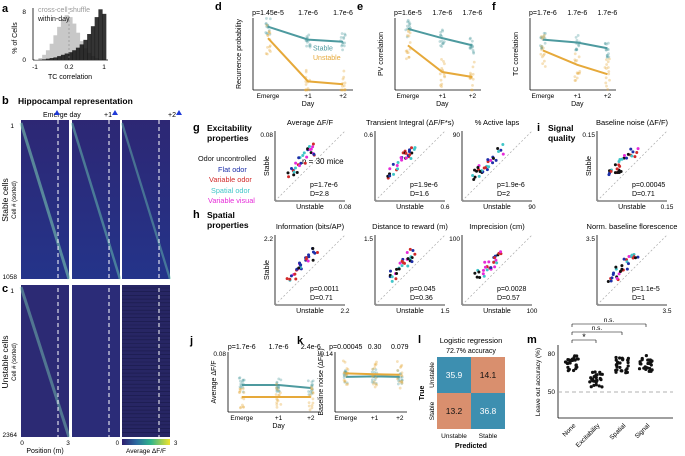  I want to click on panel-c-ylabel-sub: Cell # (sorted), so click(15, 362).